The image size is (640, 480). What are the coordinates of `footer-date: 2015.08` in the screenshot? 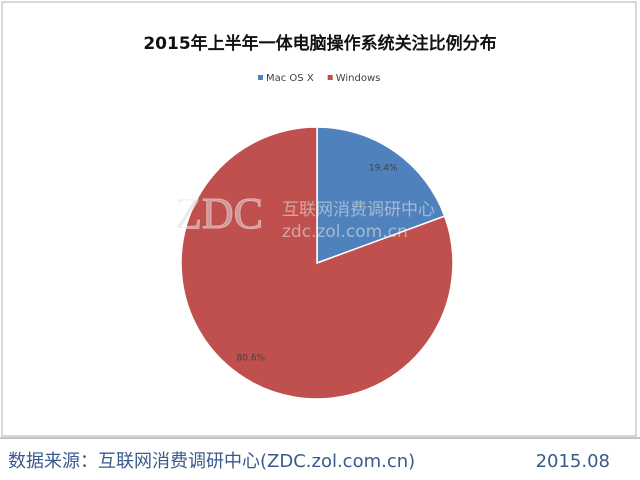 It's located at (573, 461).